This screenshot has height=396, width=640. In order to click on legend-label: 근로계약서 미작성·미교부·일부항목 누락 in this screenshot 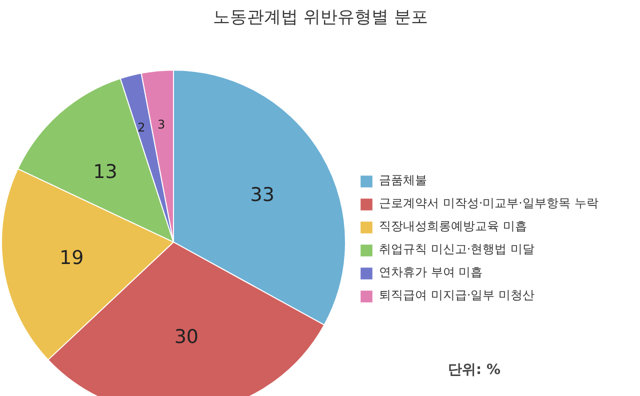, I will do `click(488, 203)`.